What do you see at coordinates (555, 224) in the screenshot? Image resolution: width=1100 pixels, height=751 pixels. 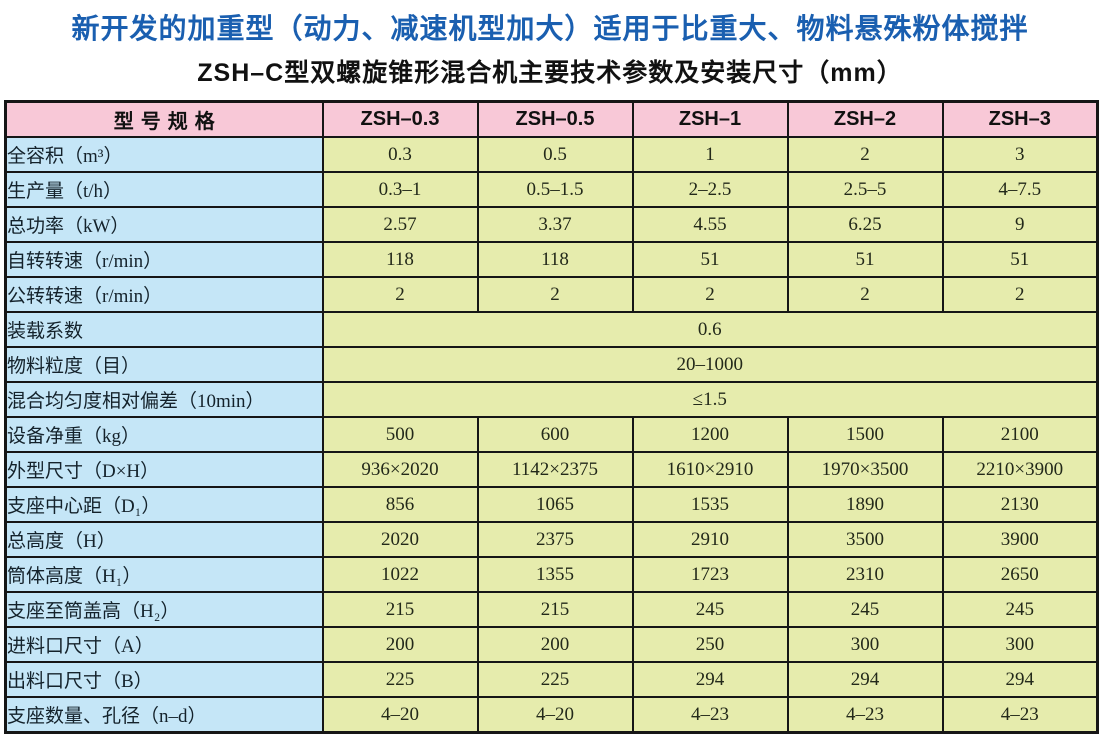 I see `value-cell: 3.37` at bounding box center [555, 224].